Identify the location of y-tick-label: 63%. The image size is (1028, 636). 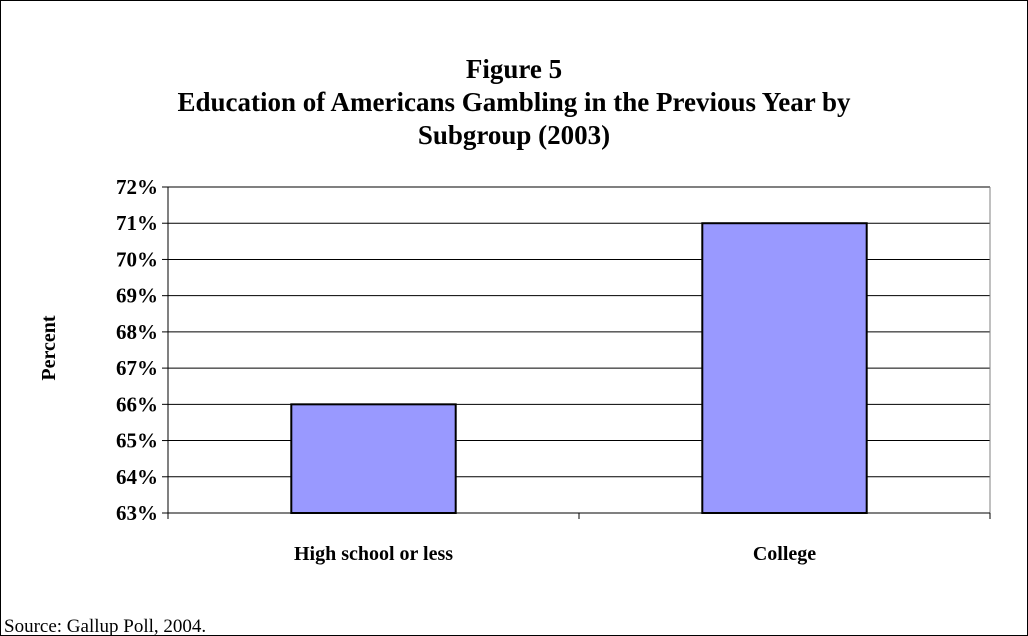
(137, 513).